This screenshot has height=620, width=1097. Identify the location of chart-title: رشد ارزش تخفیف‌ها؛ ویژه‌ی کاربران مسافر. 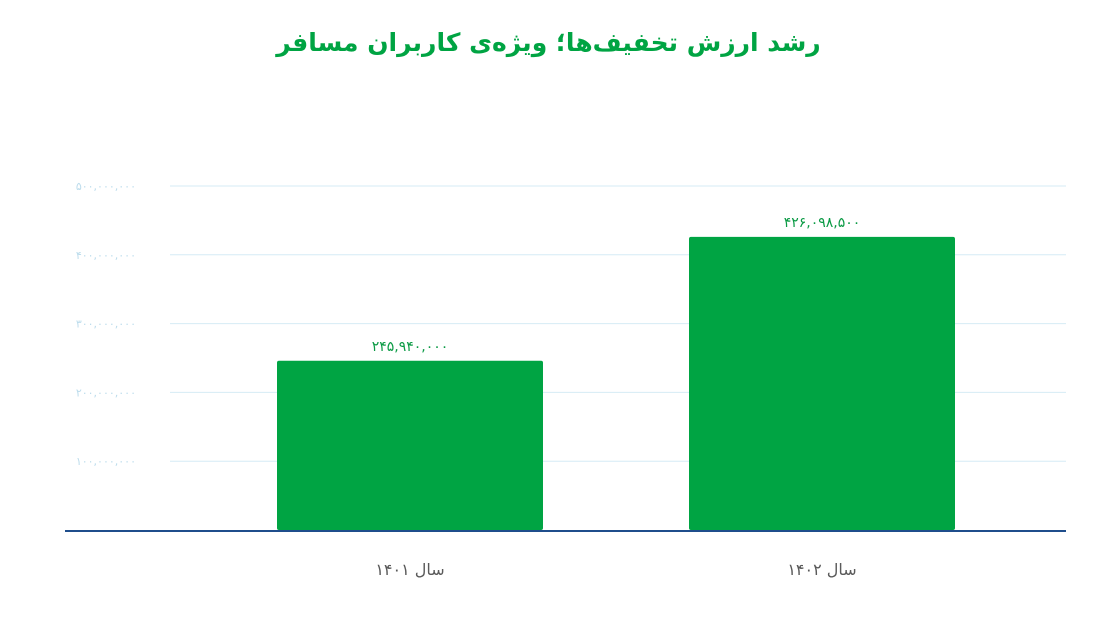
(548, 42).